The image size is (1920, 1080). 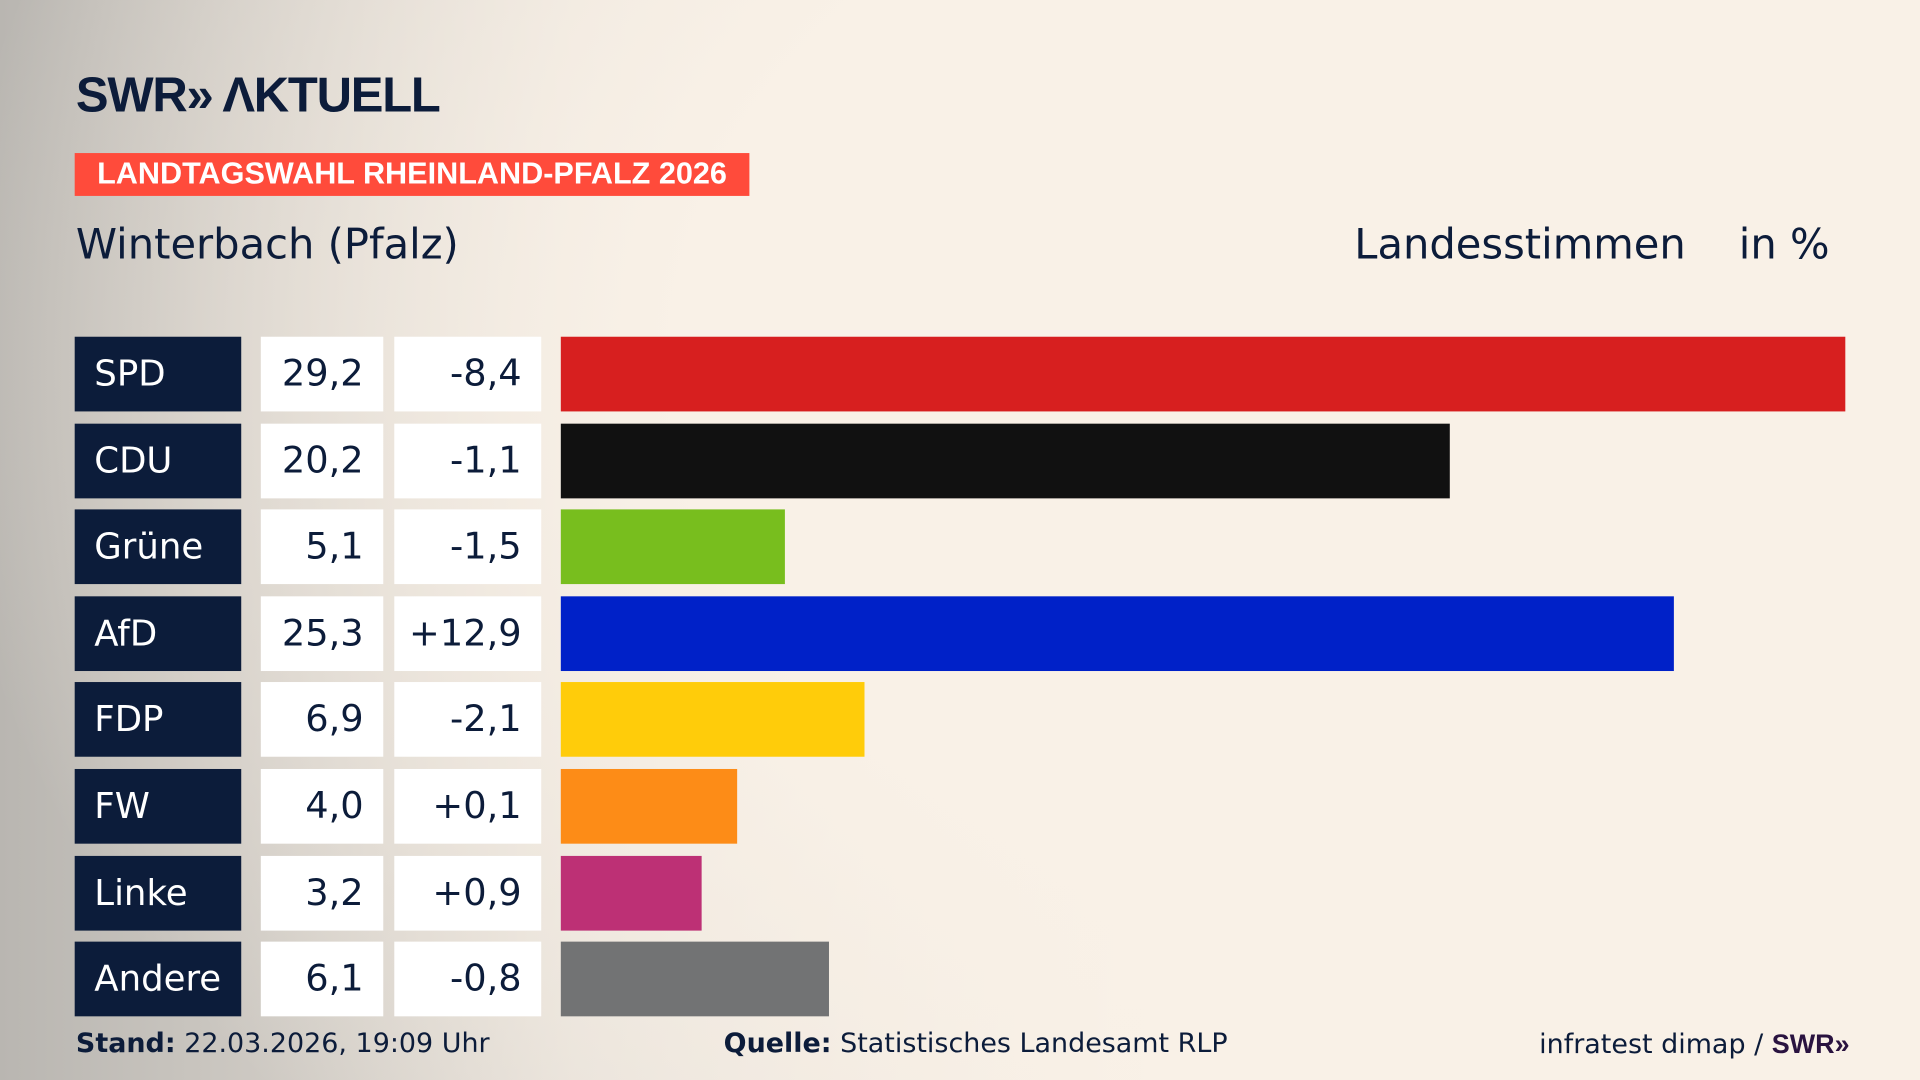 I want to click on party-label: Linke, so click(x=158, y=893).